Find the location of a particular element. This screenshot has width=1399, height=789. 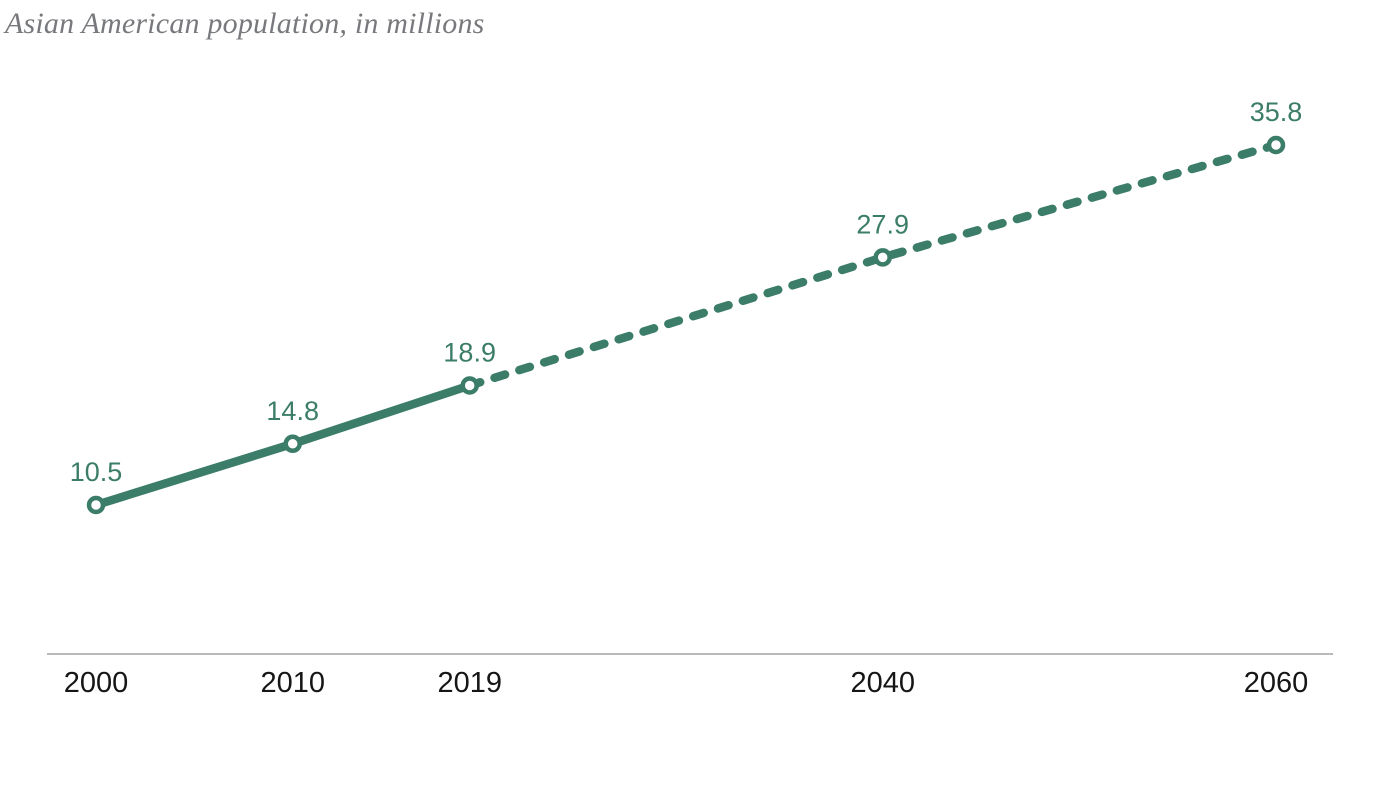

data-point-label: 35.8 is located at coordinates (1276, 112).